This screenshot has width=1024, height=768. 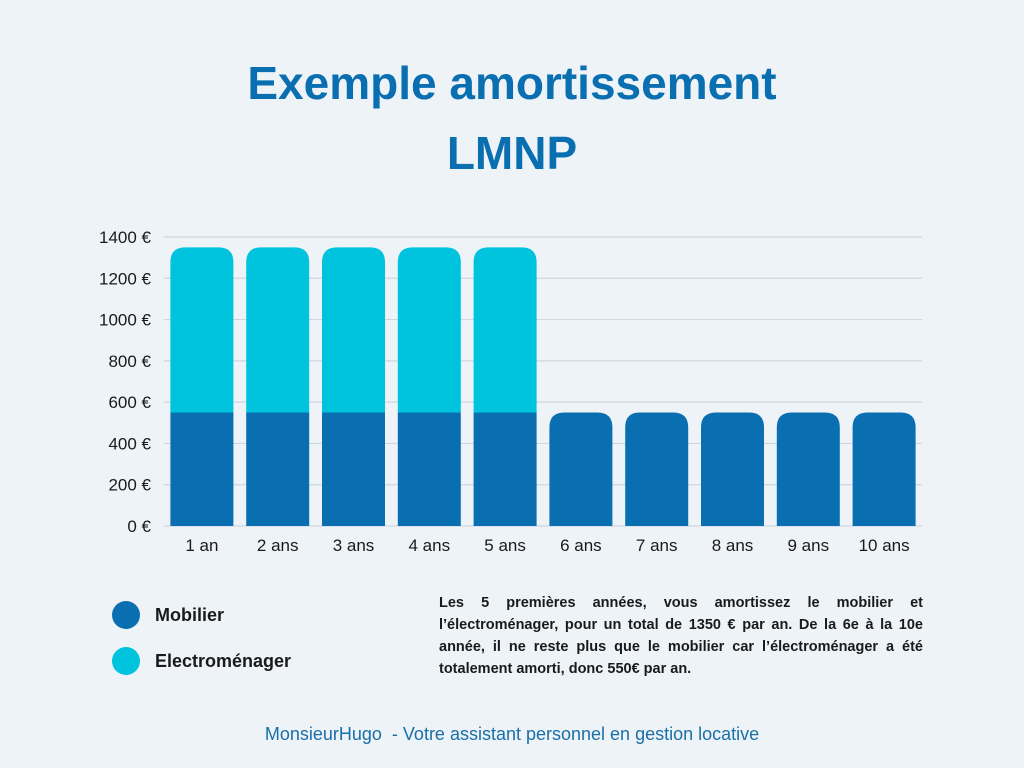 I want to click on x-tick-label: 1 an, so click(x=201, y=545).